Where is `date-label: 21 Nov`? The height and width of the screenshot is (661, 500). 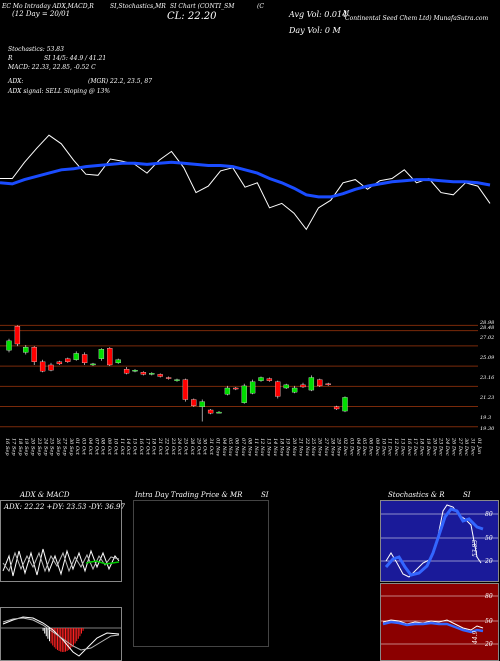
date-label: 21 Nov is located at coordinates (300, 446).